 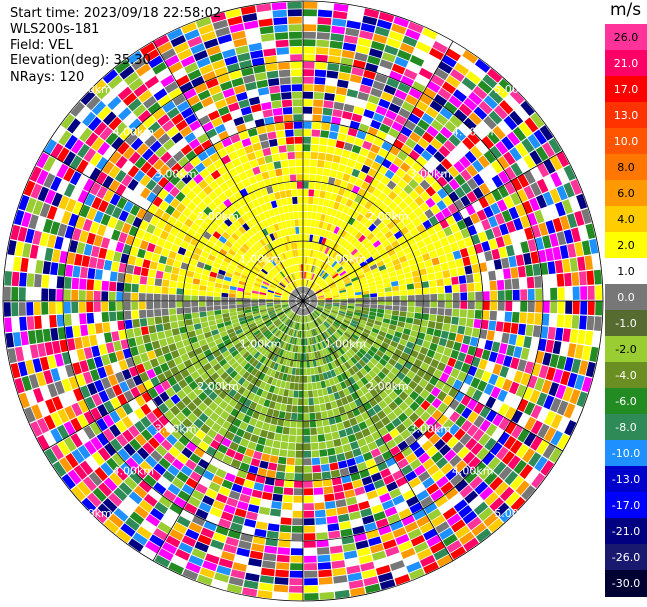 What do you see at coordinates (134, 471) in the screenshot?
I see `range-label: 4.00km` at bounding box center [134, 471].